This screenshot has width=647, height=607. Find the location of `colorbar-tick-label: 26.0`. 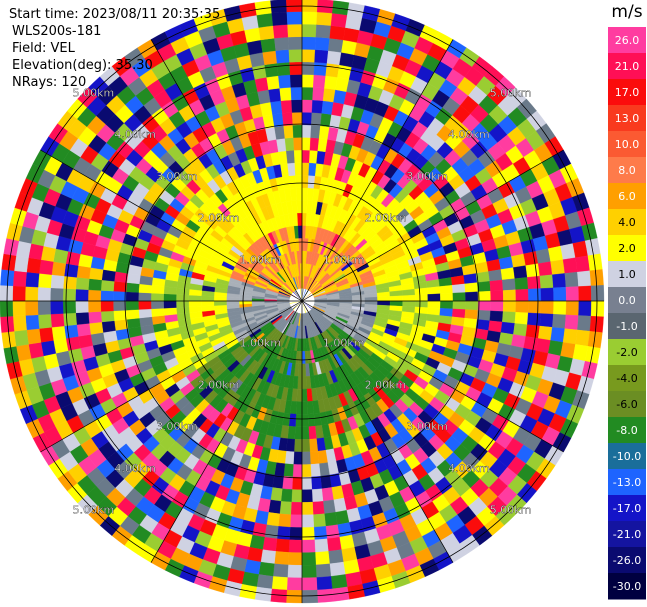

colorbar-tick-label: 26.0 is located at coordinates (627, 40).